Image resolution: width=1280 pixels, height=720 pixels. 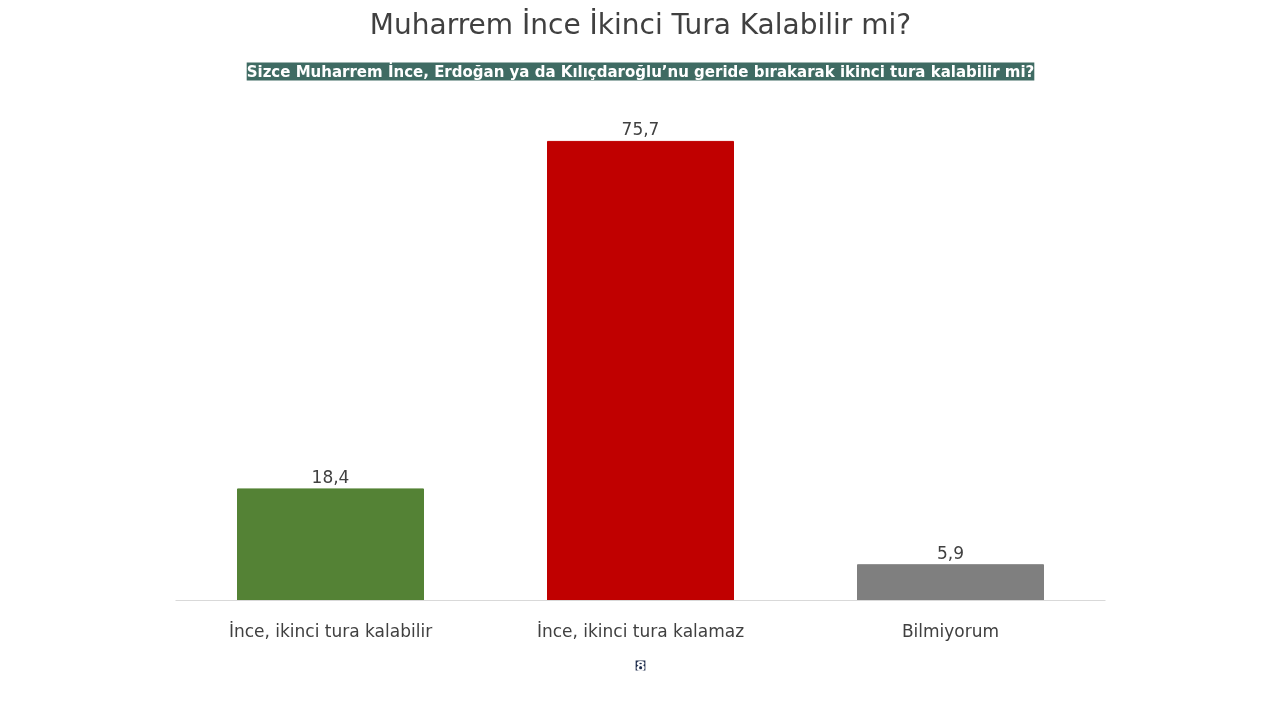 What do you see at coordinates (640, 129) in the screenshot?
I see `data-label: 75,7` at bounding box center [640, 129].